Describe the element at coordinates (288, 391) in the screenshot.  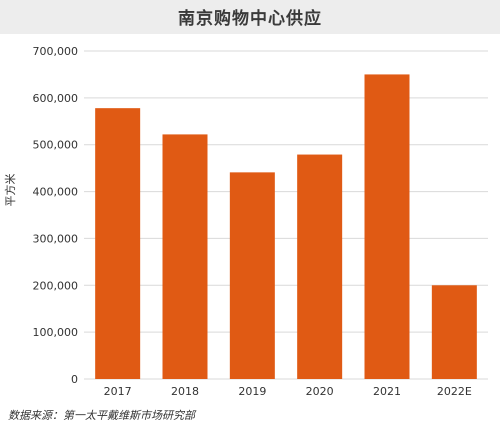
I see `x-axis-ticks: 2017 2018 2019 2020 2021 2022E` at that location.